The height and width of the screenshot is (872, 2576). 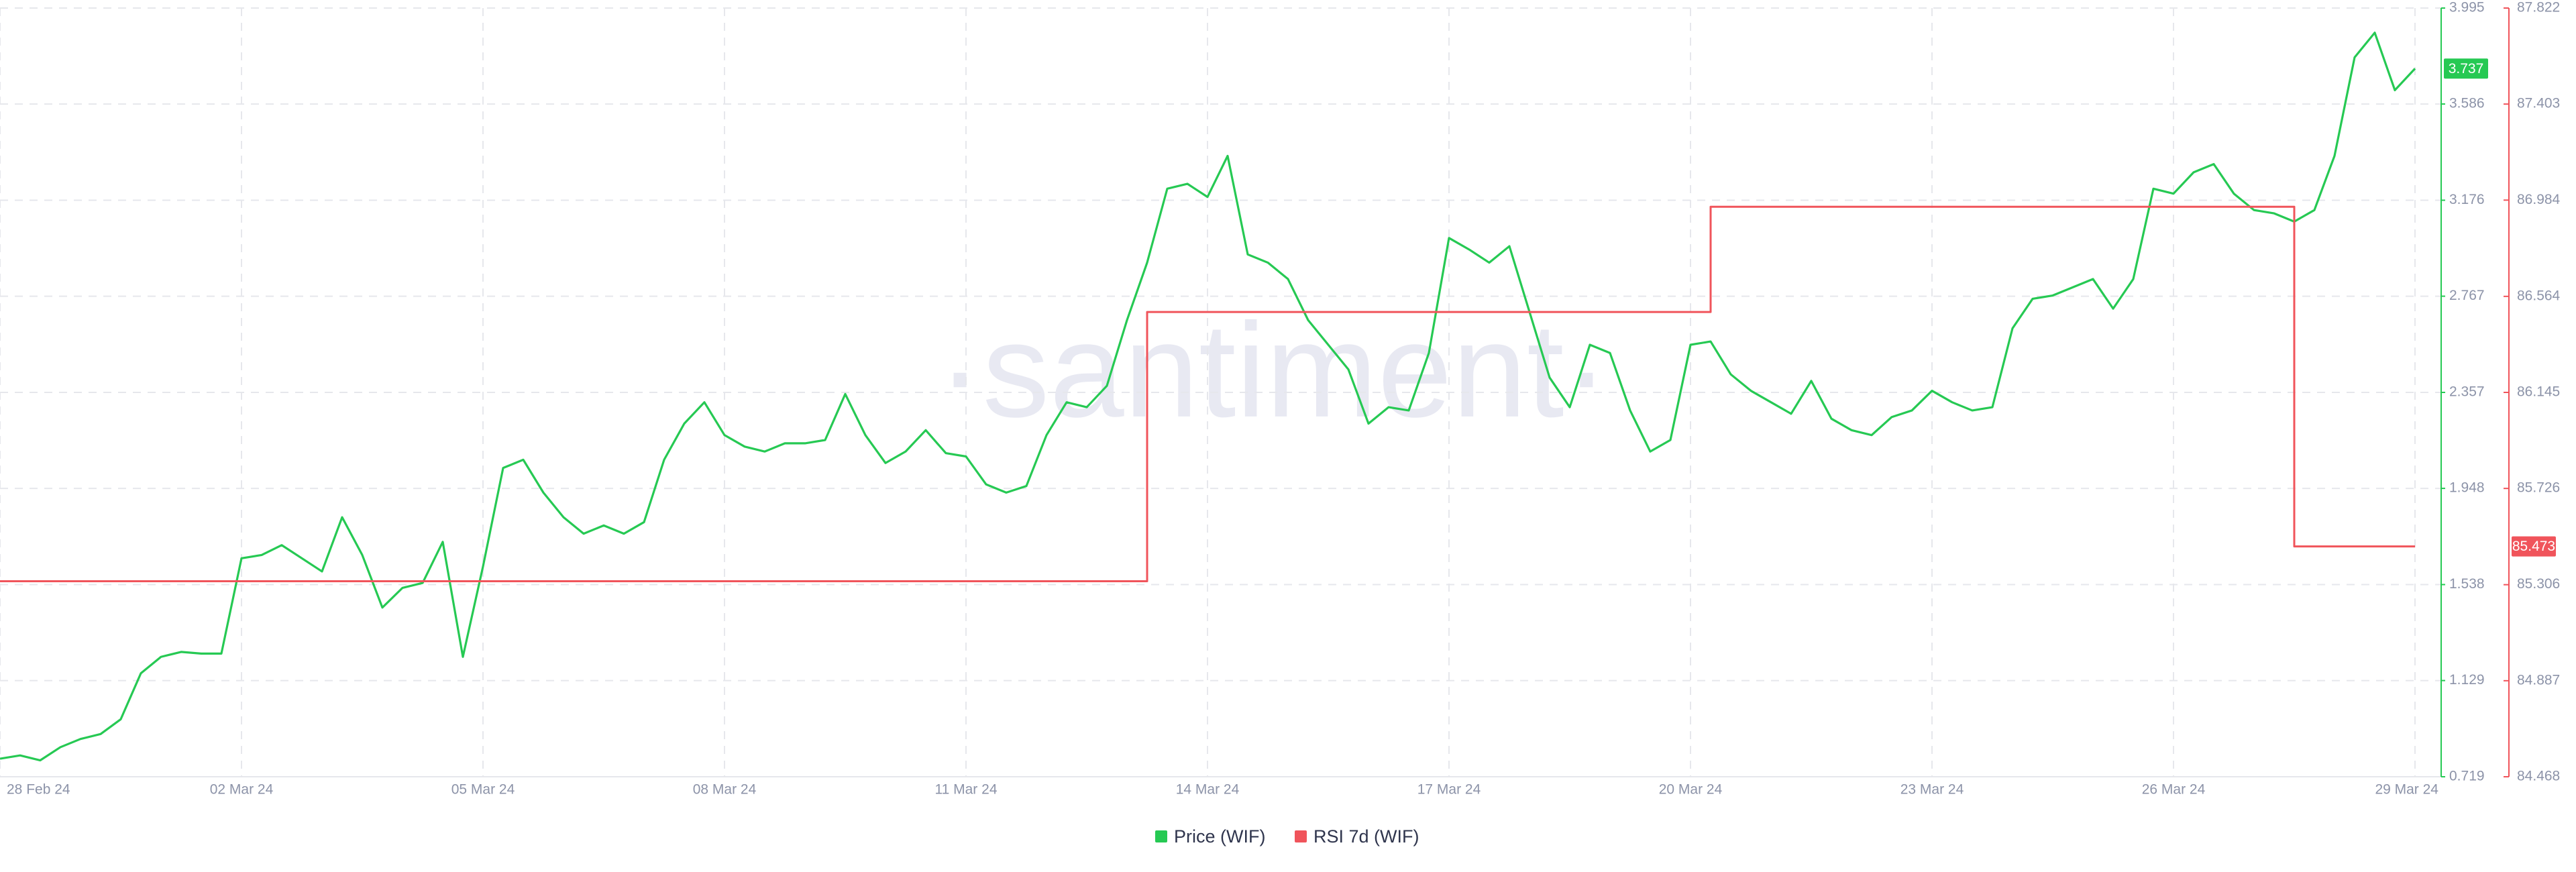 What do you see at coordinates (2467, 103) in the screenshot?
I see `y-tick-label: 3.586` at bounding box center [2467, 103].